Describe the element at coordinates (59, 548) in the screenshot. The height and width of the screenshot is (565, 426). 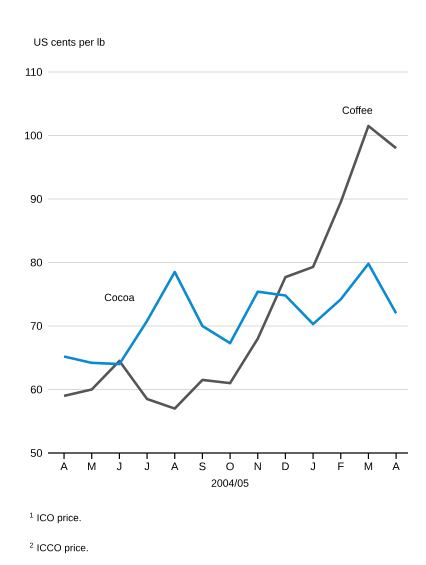
I see `text: $^{2}$ ICCO price.` at that location.